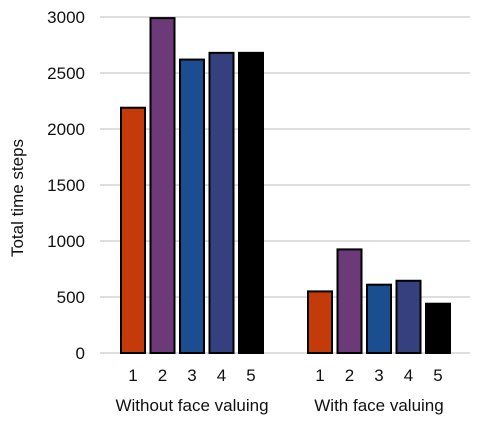 The height and width of the screenshot is (422, 480). Describe the element at coordinates (285, 375) in the screenshot. I see `x-axis-ticks: 1 2 3 4 5 1 2 3 4 5` at that location.